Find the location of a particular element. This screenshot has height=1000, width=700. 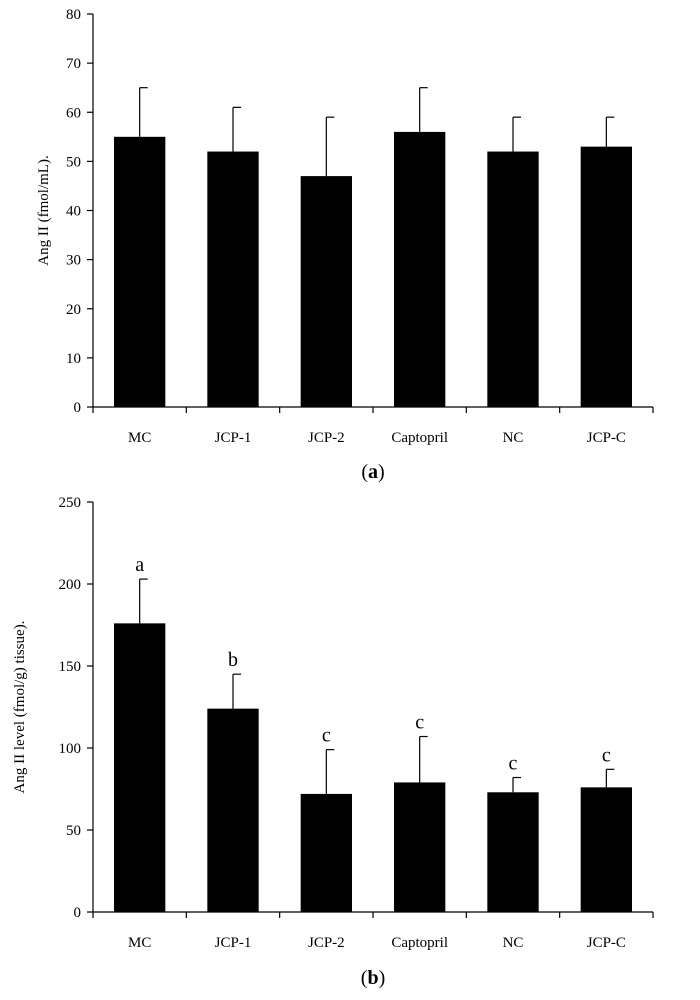

panel-b-category-label: JCP-1 is located at coordinates (233, 943).